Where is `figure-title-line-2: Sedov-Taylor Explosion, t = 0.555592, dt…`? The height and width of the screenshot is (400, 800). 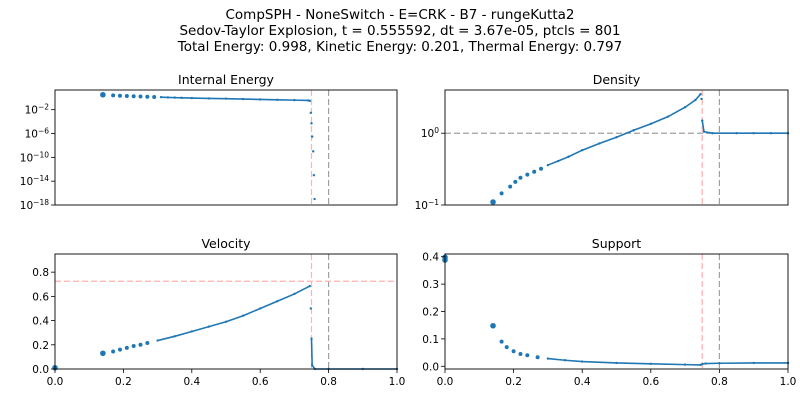
figure-title-line-2: Sedov-Taylor Explosion, t = 0.555592, dt… is located at coordinates (400, 31).